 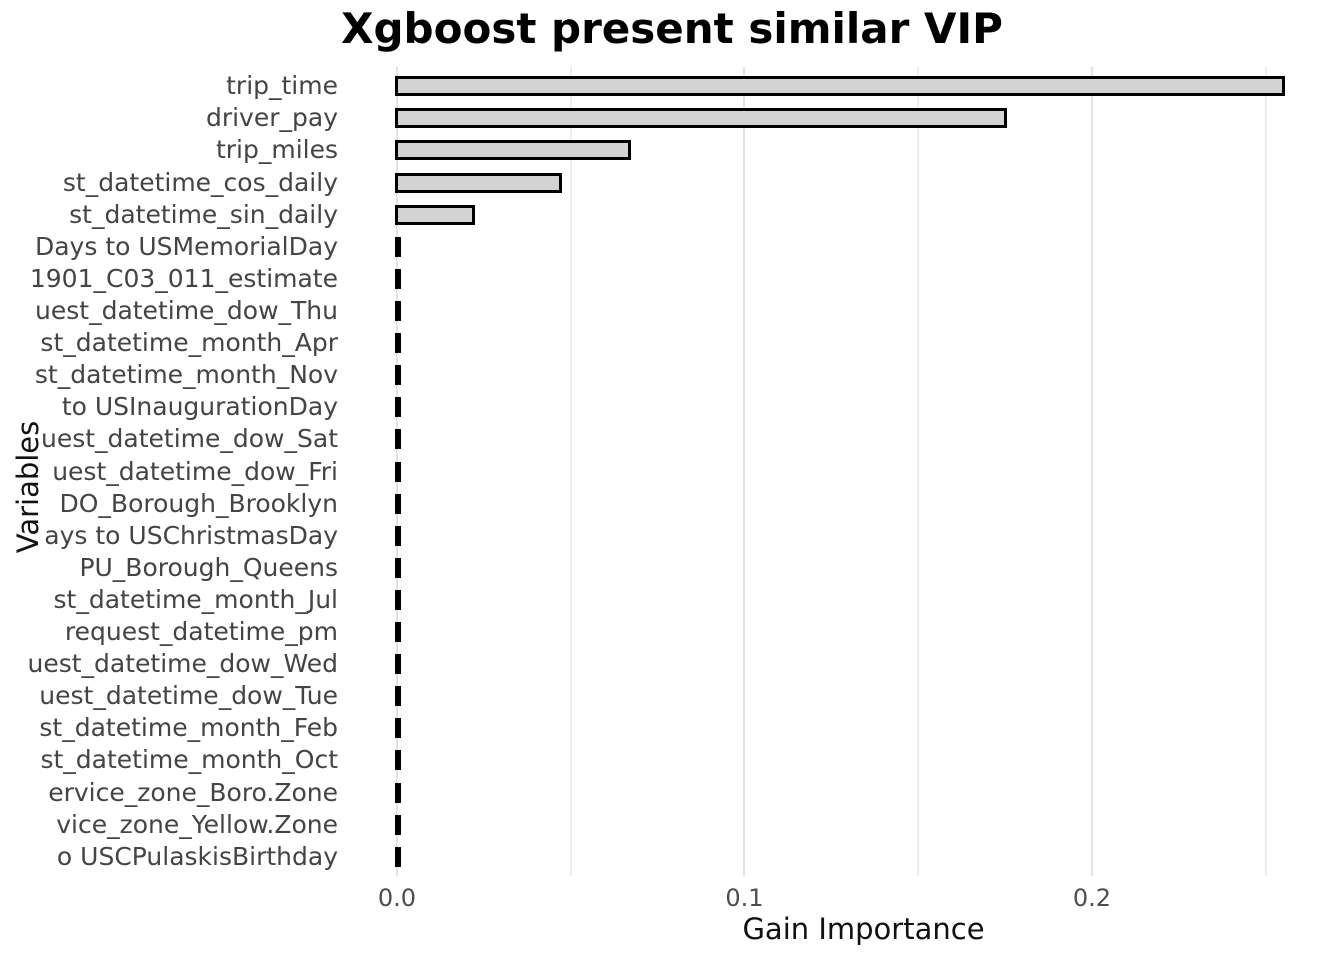 What do you see at coordinates (1092, 898) in the screenshot?
I see `x-axis-tick-label: 0.2` at bounding box center [1092, 898].